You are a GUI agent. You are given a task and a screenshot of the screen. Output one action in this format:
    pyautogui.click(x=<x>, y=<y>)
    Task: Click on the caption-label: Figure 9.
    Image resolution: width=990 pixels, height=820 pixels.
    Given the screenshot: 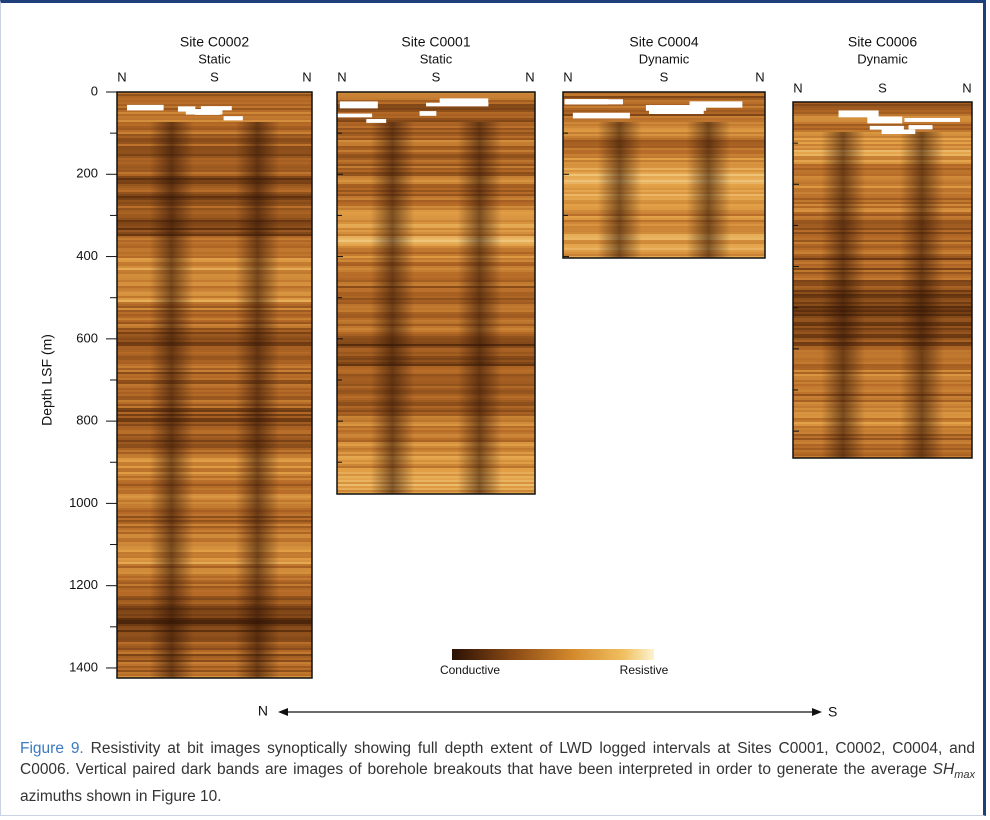 What is the action you would take?
    pyautogui.click(x=52, y=748)
    